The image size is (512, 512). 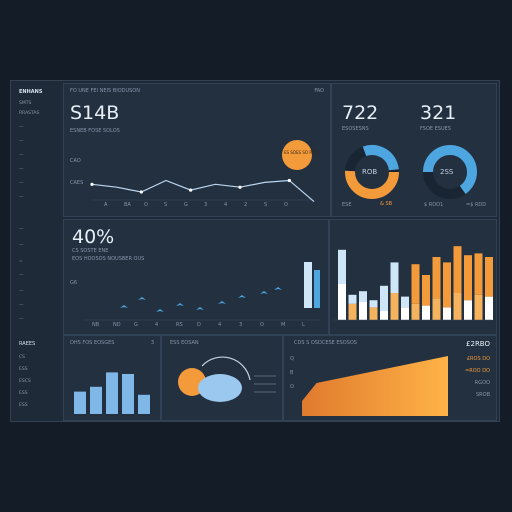 I want to click on area-y-tick: B, so click(x=292, y=373).